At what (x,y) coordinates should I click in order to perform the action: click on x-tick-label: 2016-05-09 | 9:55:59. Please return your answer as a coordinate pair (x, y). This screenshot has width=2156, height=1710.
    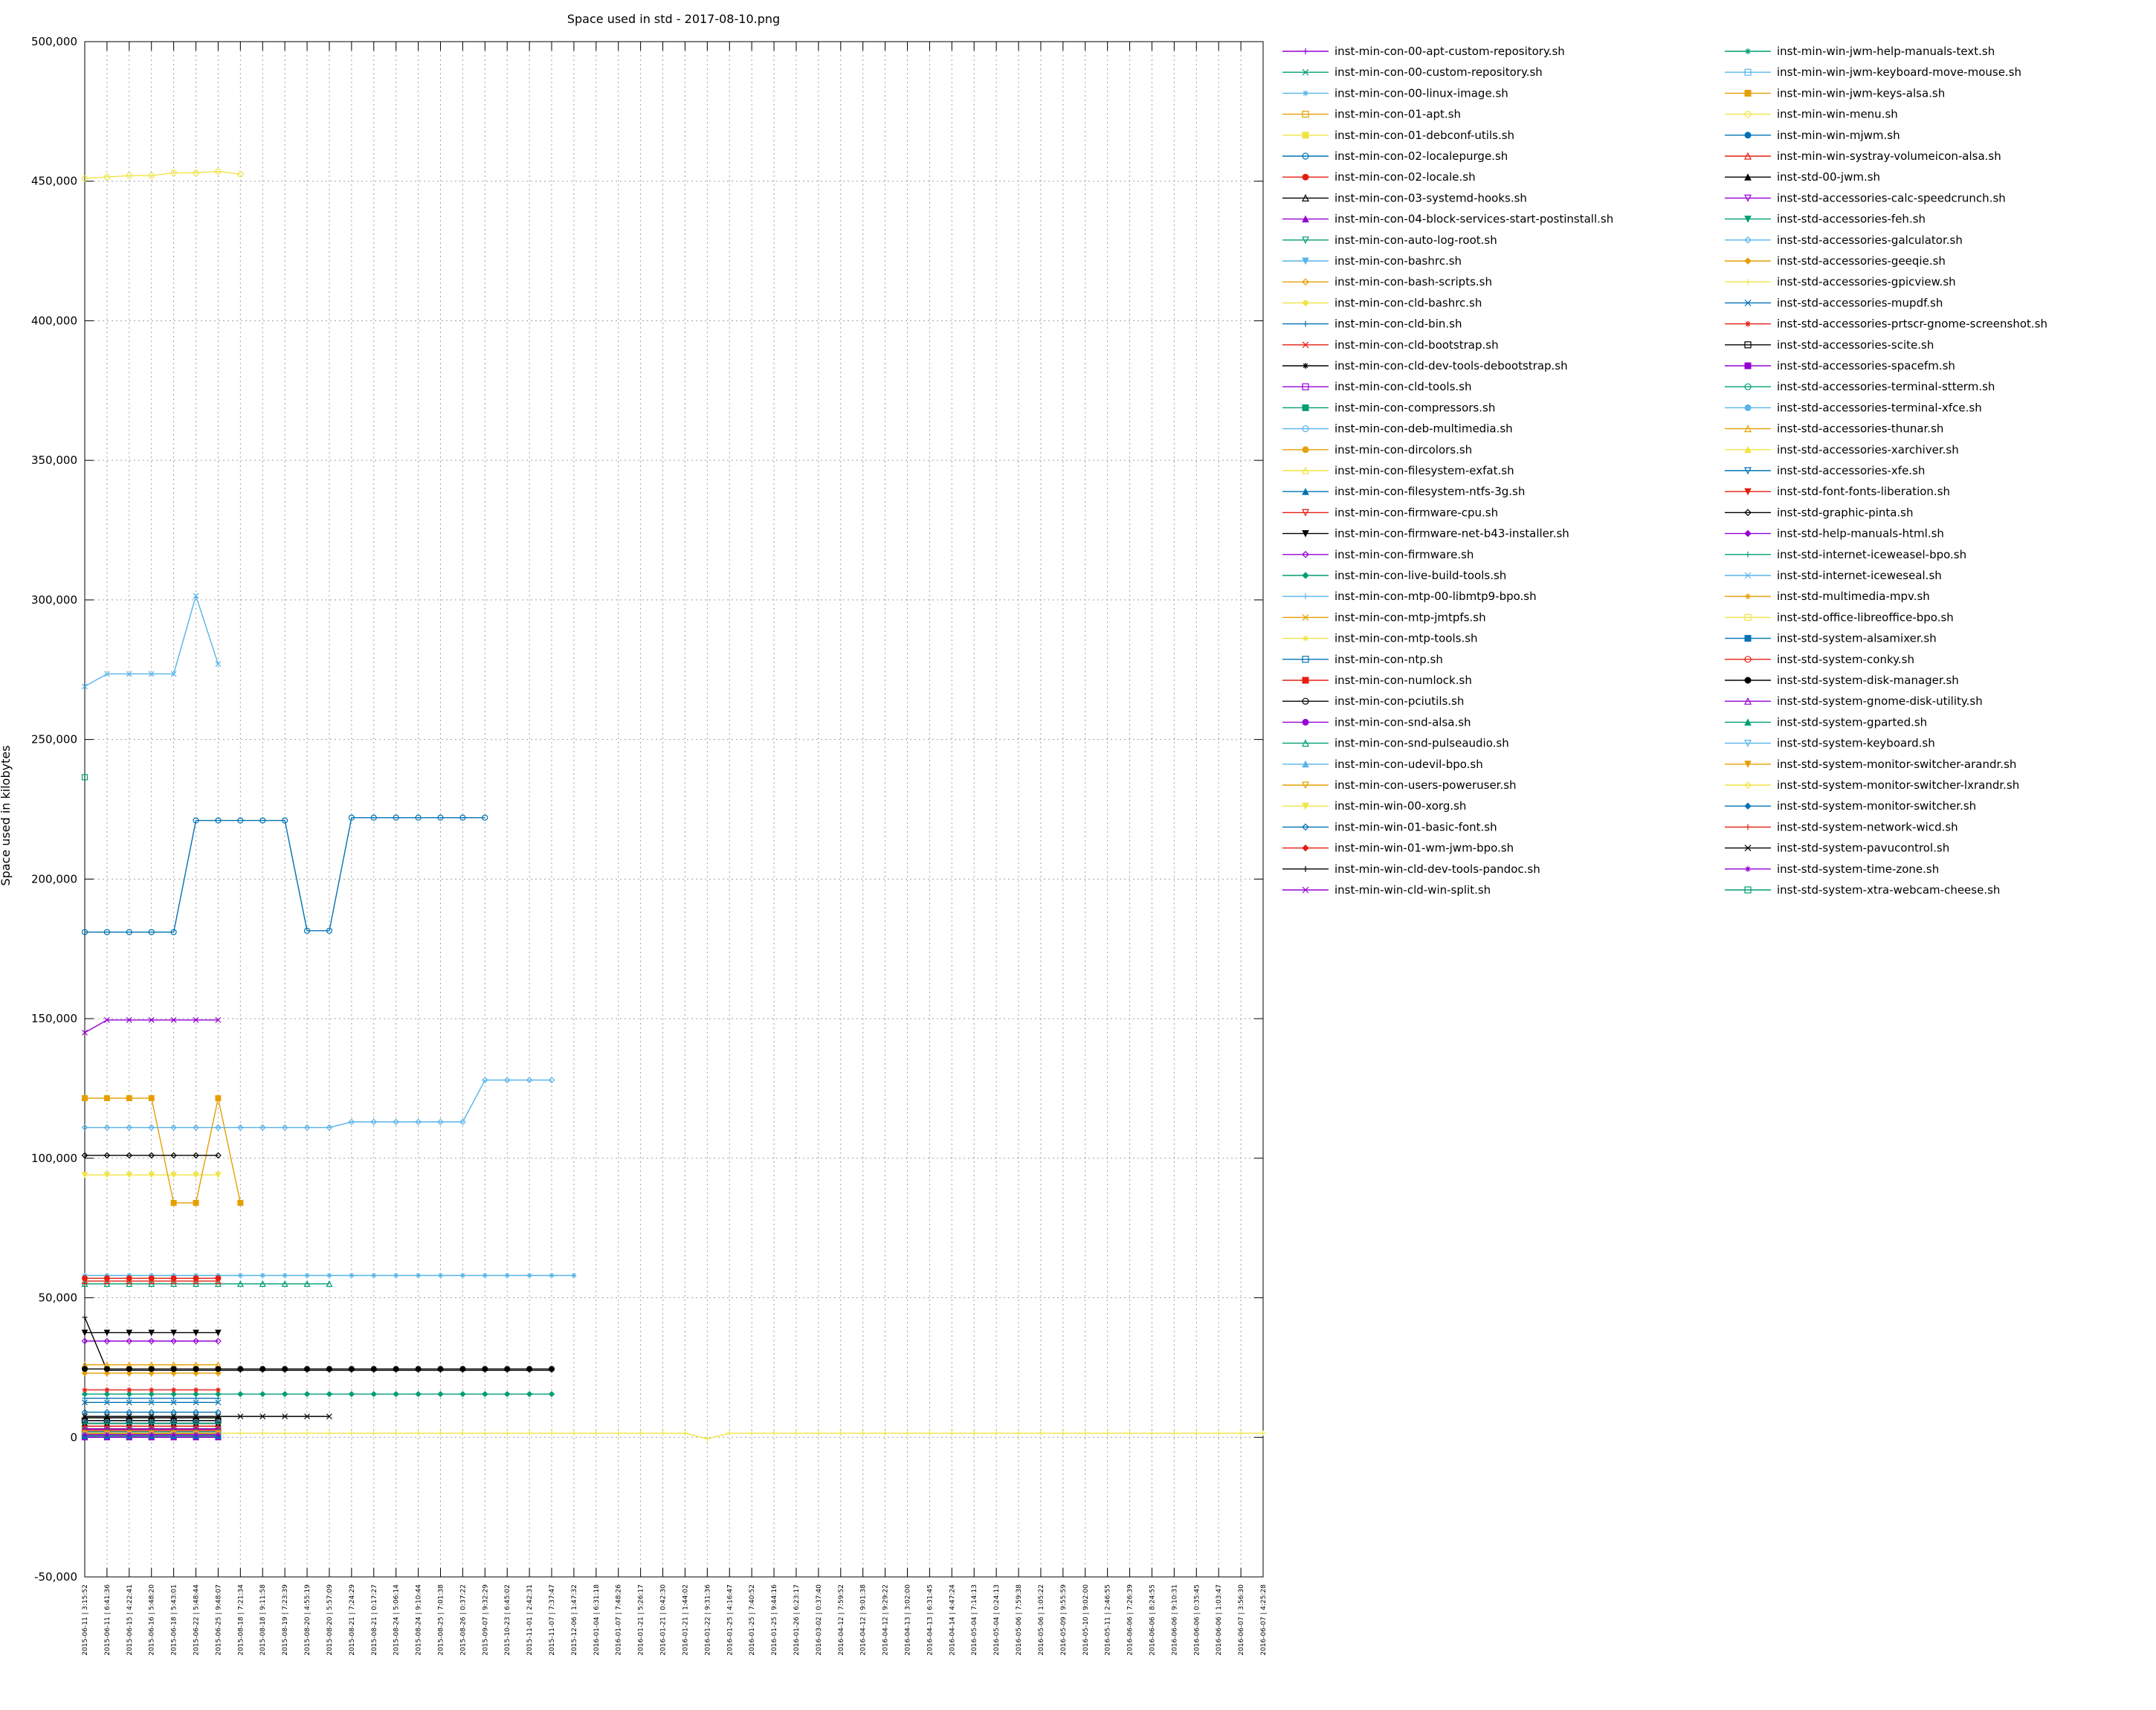
    Looking at the image, I should click on (1064, 1620).